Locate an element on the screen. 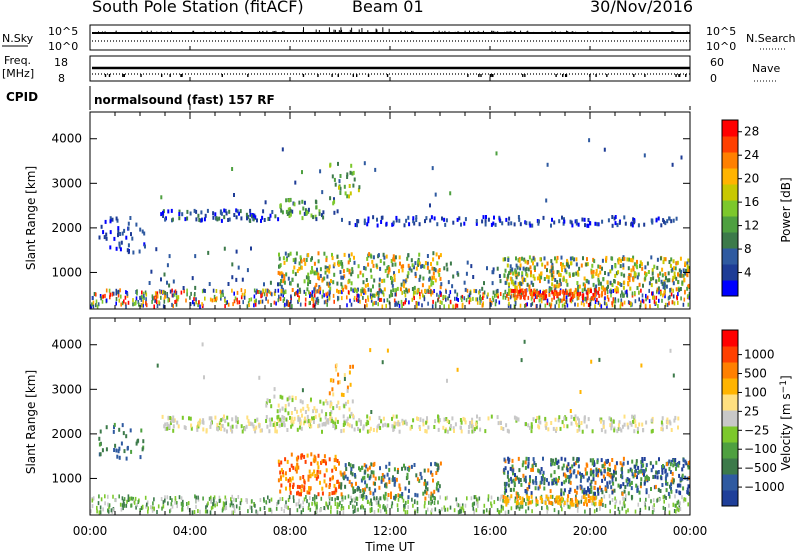  x-tick-label: 20:00 is located at coordinates (590, 531).